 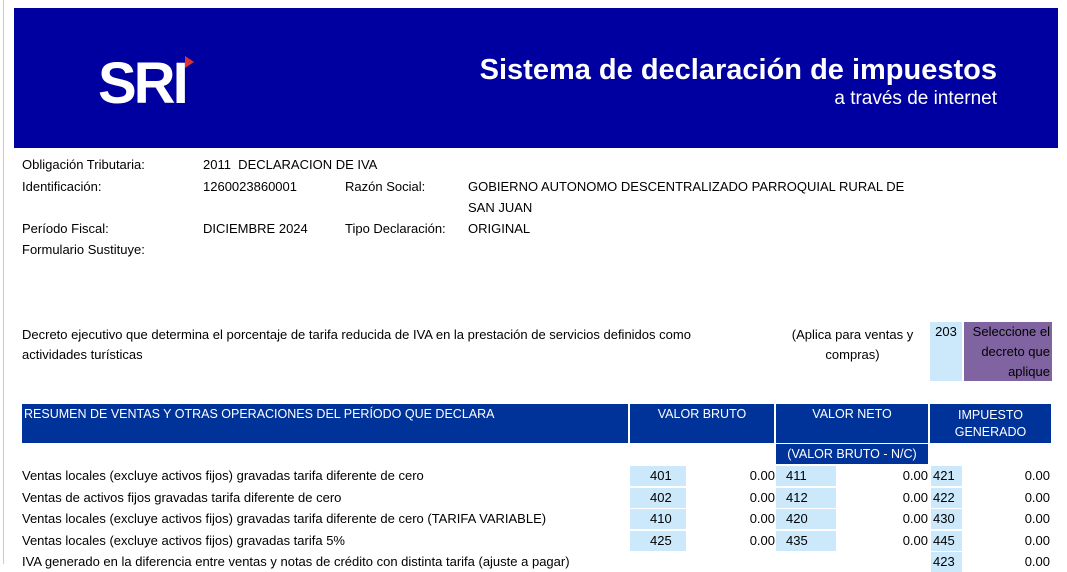 I want to click on obligacion-value: 2011 DECLARACION DE IVA, so click(x=290, y=164).